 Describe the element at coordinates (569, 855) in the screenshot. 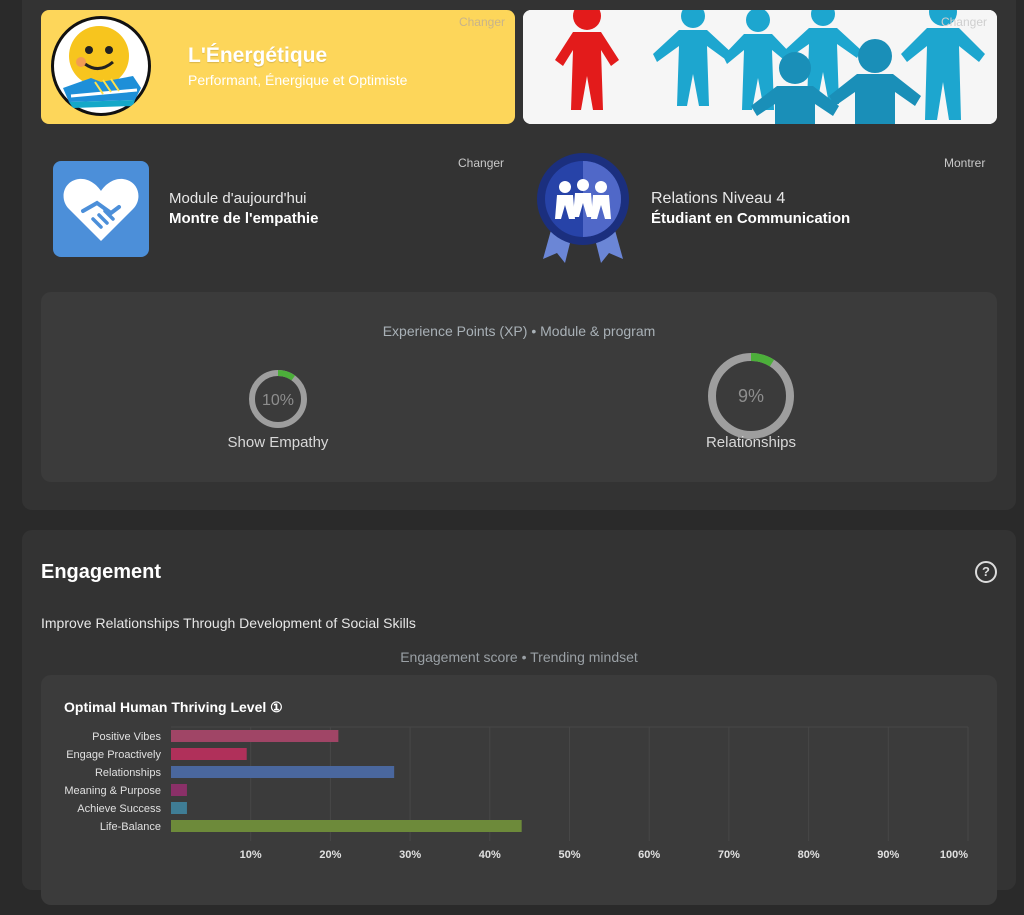

I see `x-tick-label: 50%` at that location.